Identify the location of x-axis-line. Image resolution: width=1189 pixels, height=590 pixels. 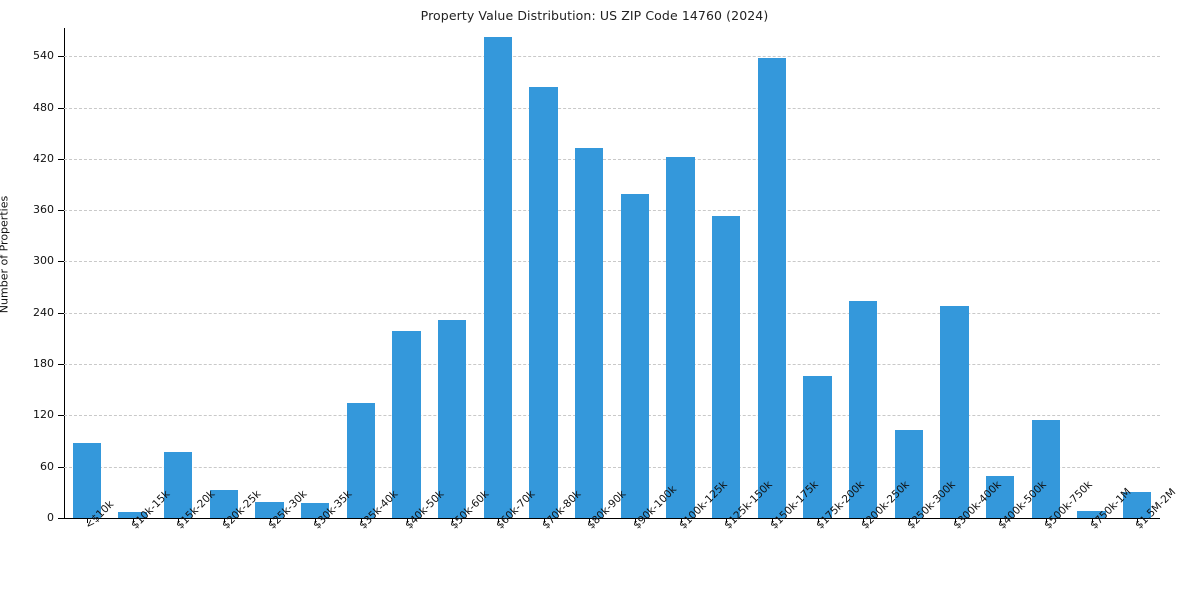
(612, 518).